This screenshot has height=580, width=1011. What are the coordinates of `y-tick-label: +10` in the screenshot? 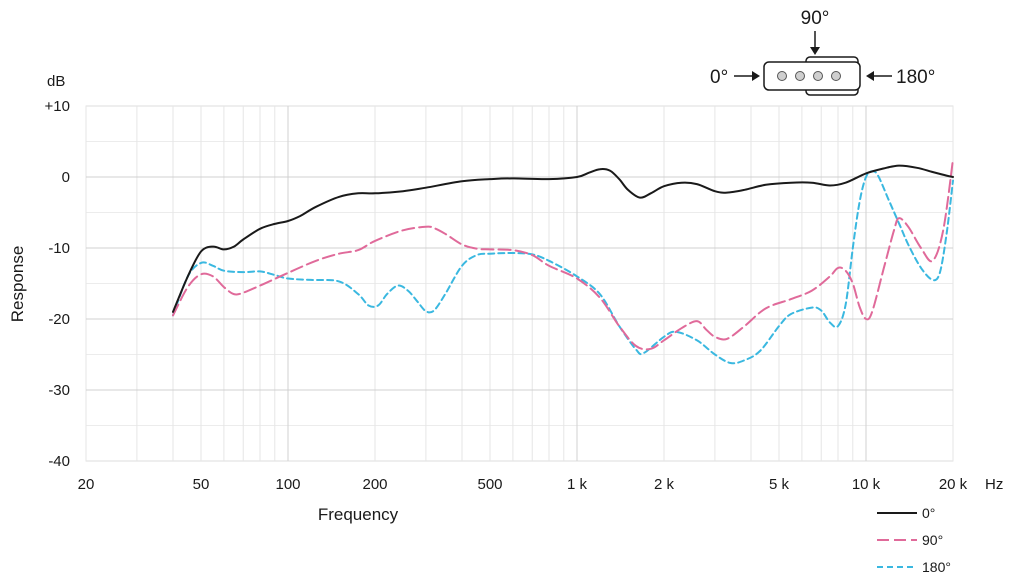 It's located at (57, 106).